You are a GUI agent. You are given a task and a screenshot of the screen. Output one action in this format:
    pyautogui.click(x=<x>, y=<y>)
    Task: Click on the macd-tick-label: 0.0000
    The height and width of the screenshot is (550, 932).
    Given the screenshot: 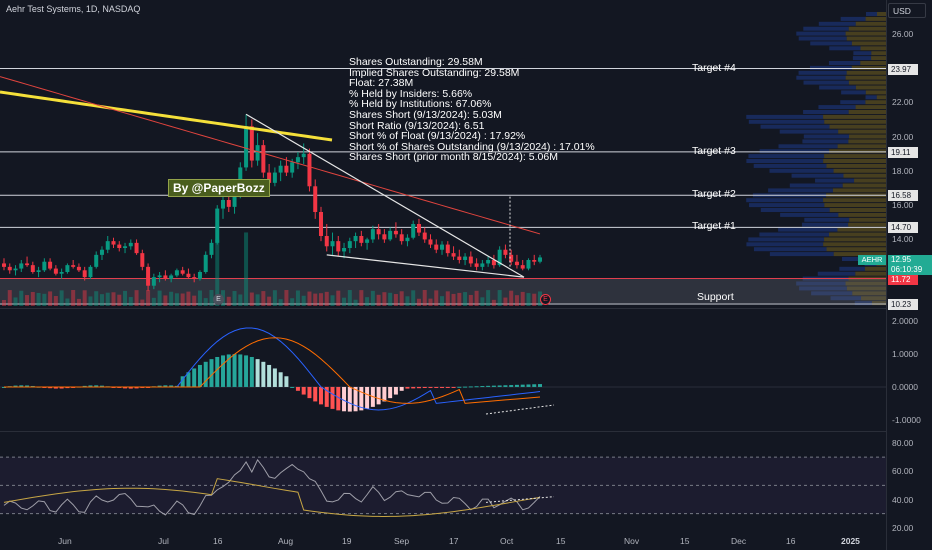 What is the action you would take?
    pyautogui.click(x=905, y=386)
    